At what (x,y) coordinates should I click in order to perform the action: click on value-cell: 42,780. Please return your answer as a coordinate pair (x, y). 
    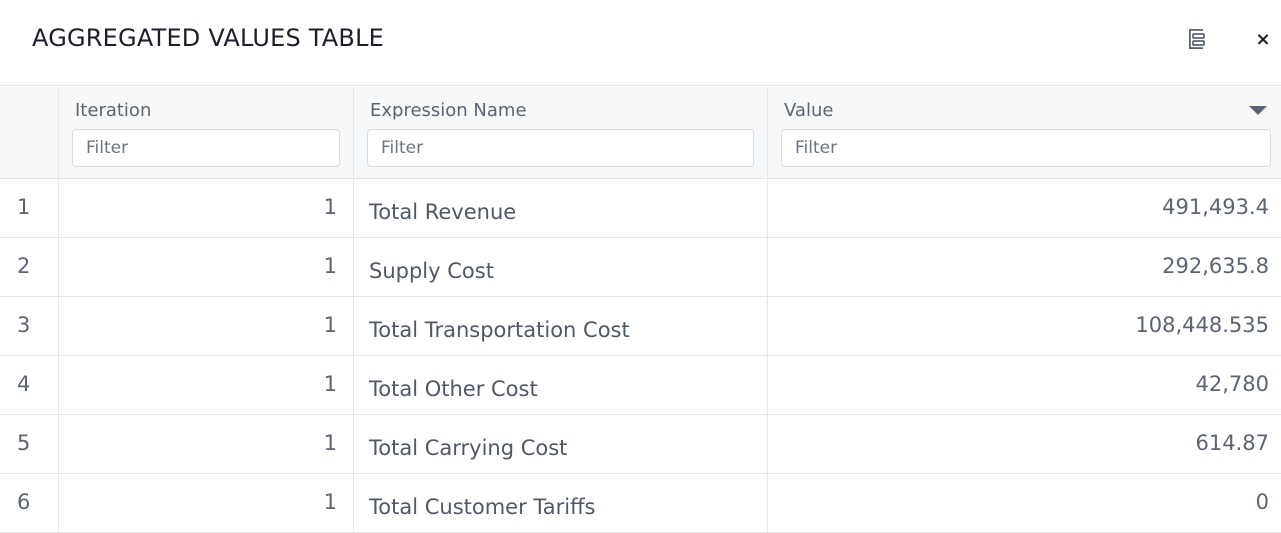
    Looking at the image, I should click on (1024, 385).